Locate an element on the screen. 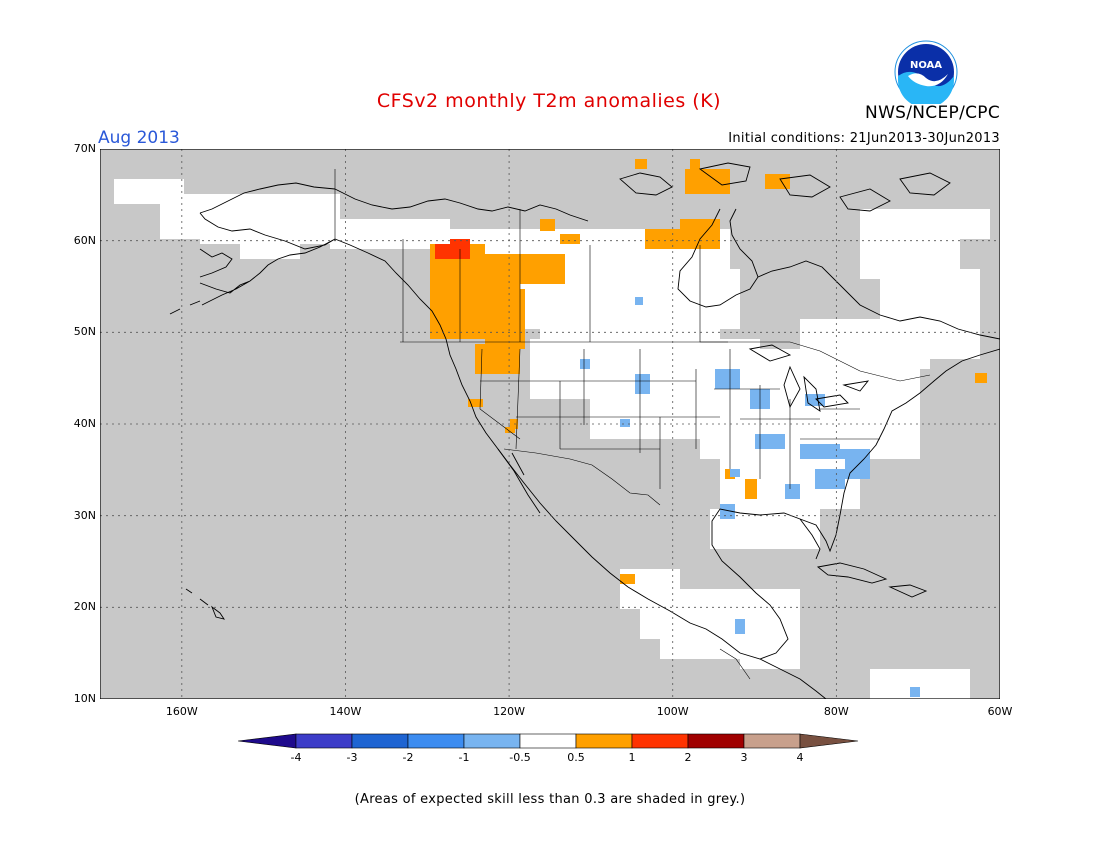 The image size is (1100, 850). colorbar-label: -1 is located at coordinates (464, 757).